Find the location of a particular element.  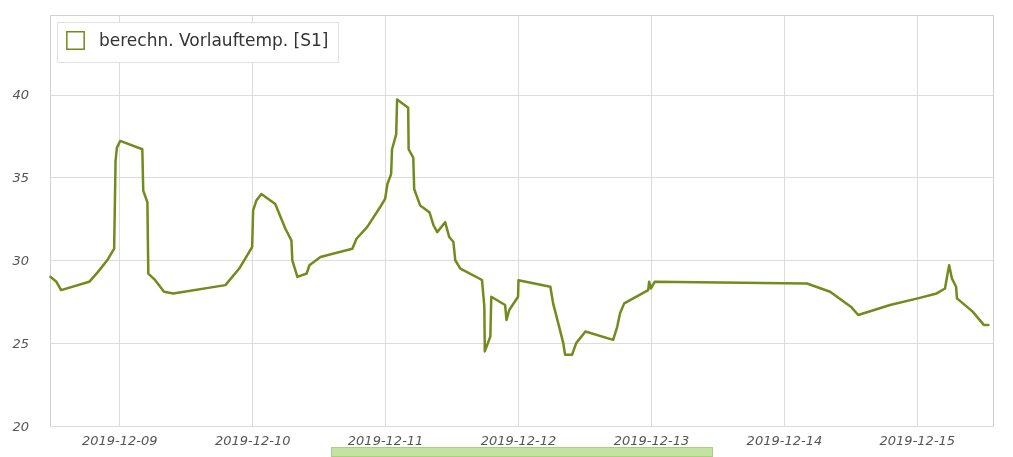

x-tick-label: 2019-12-14 is located at coordinates (784, 440).